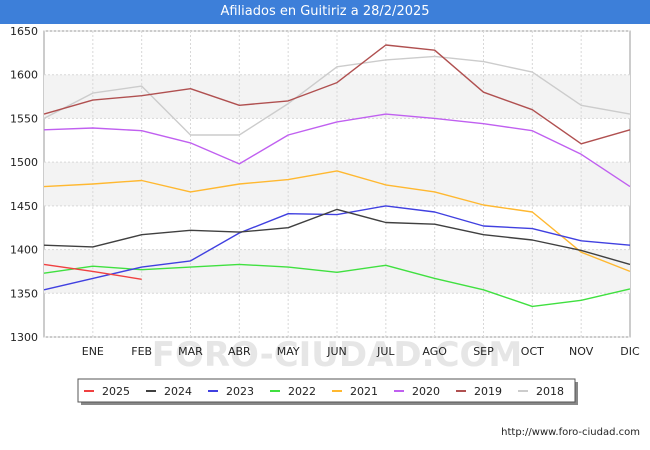 This screenshot has width=650, height=450. Describe the element at coordinates (24, 75) in the screenshot. I see `y-tick-label: 1600` at that location.